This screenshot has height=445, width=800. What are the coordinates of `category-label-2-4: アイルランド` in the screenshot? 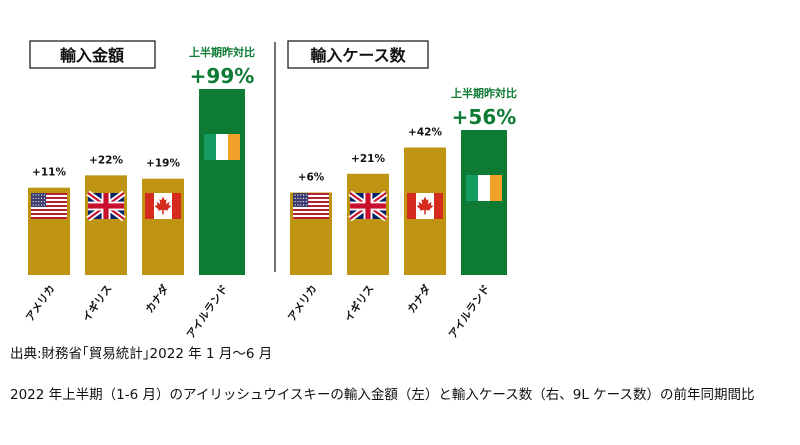 It's located at (470, 311).